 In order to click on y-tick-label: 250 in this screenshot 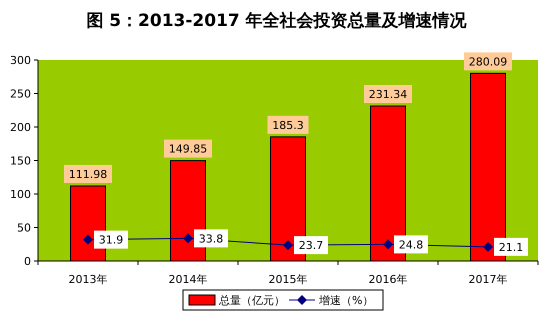, I will do `click(20, 94)`.